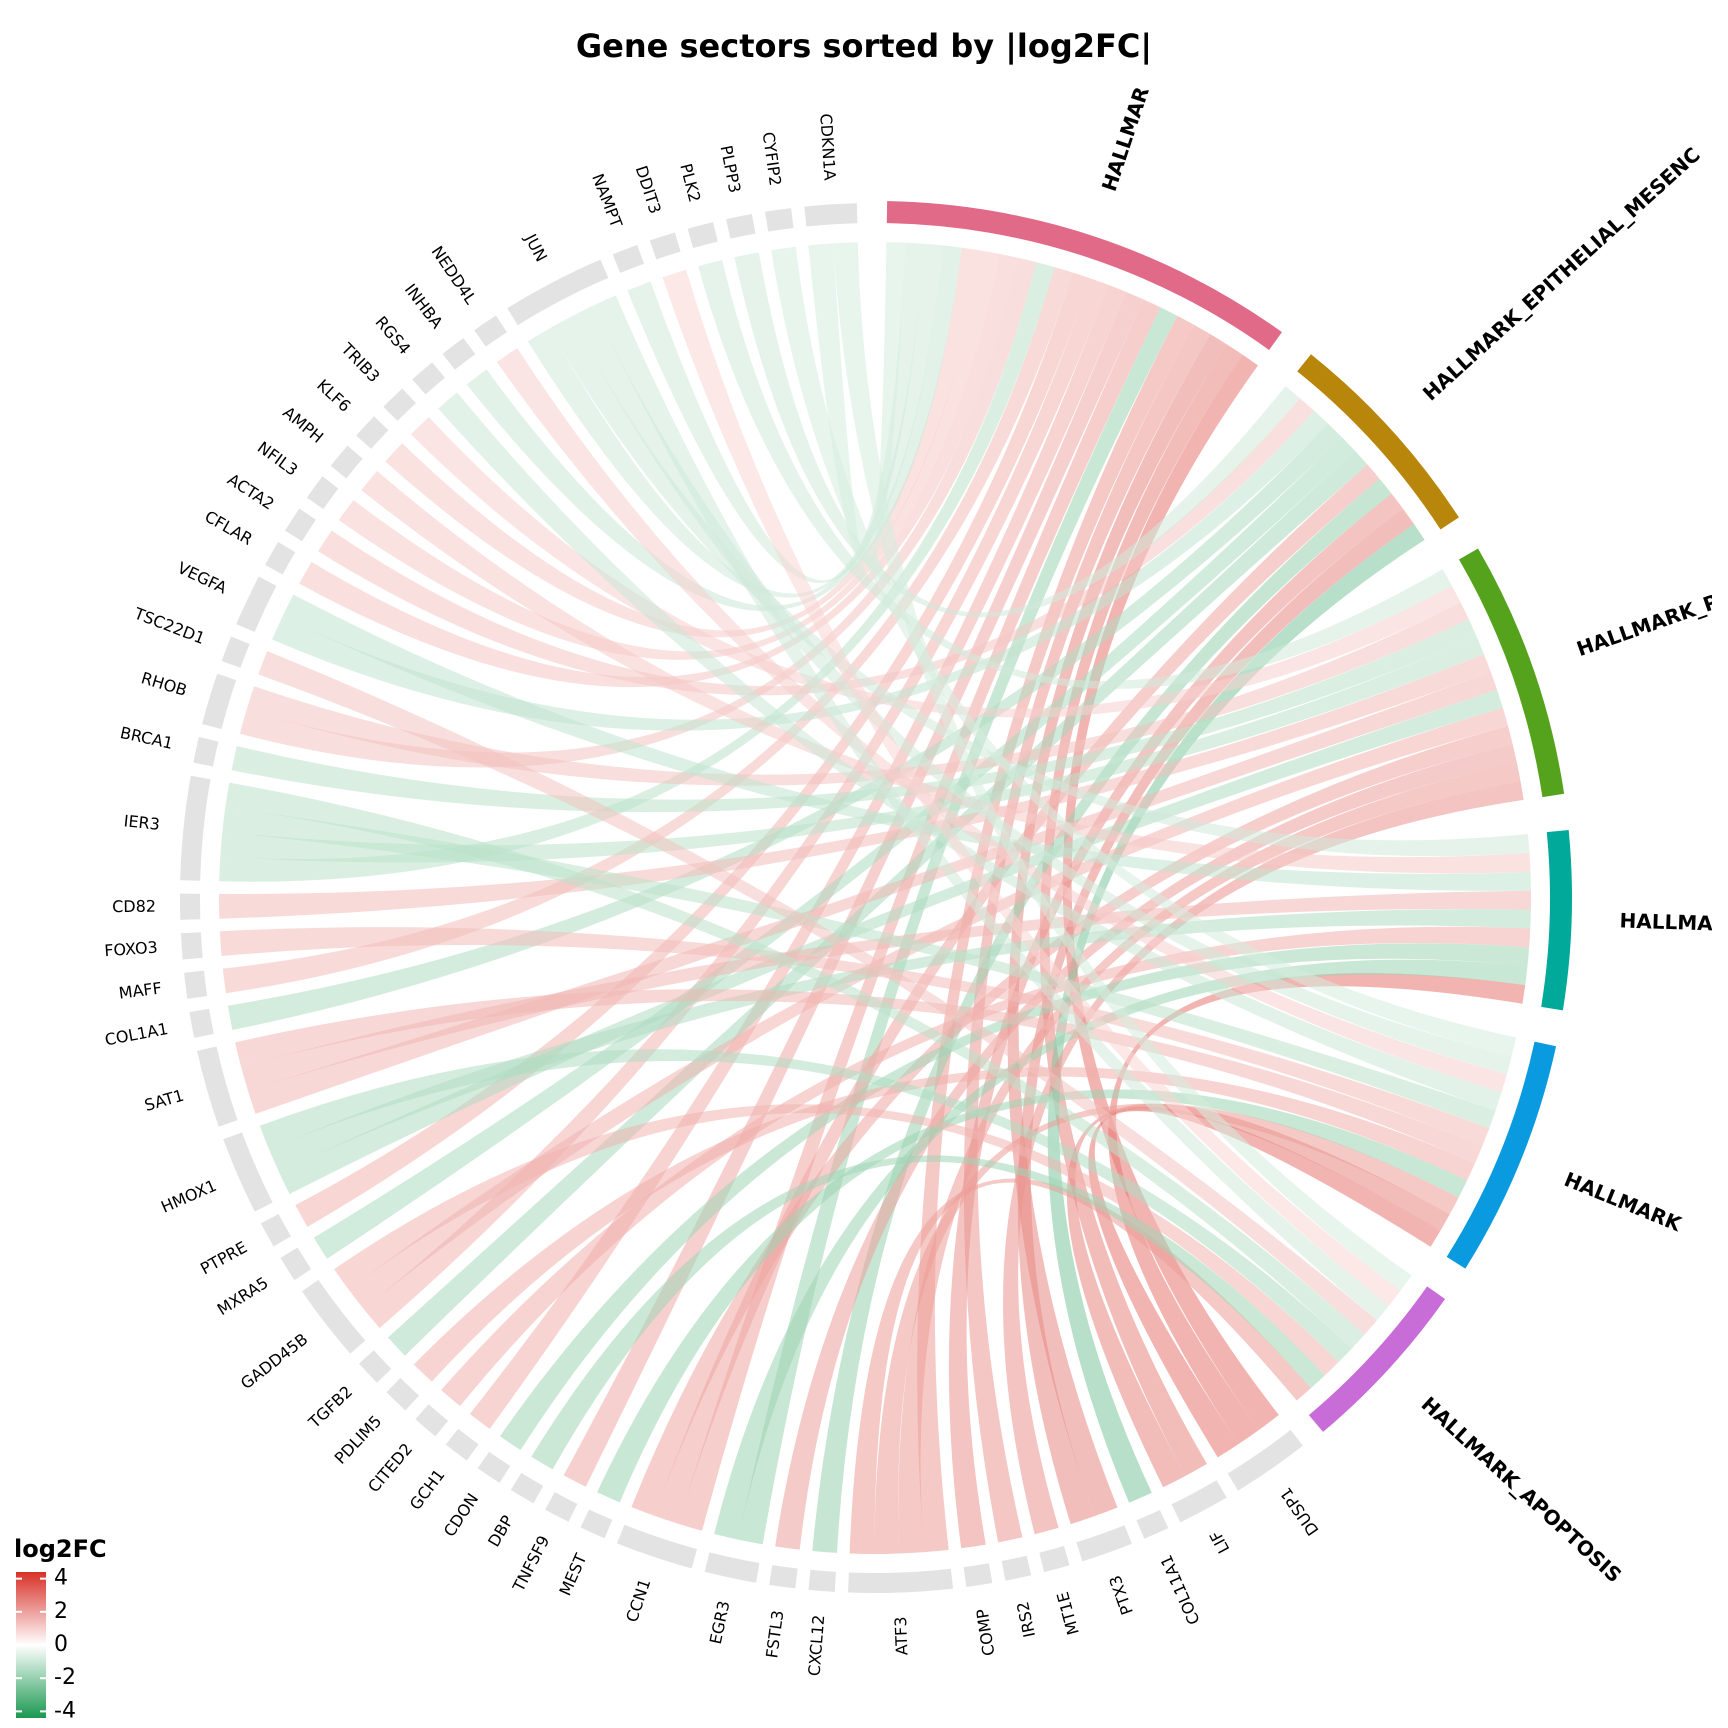  Describe the element at coordinates (330, 1407) in the screenshot. I see `gene-label: TGFB2` at that location.